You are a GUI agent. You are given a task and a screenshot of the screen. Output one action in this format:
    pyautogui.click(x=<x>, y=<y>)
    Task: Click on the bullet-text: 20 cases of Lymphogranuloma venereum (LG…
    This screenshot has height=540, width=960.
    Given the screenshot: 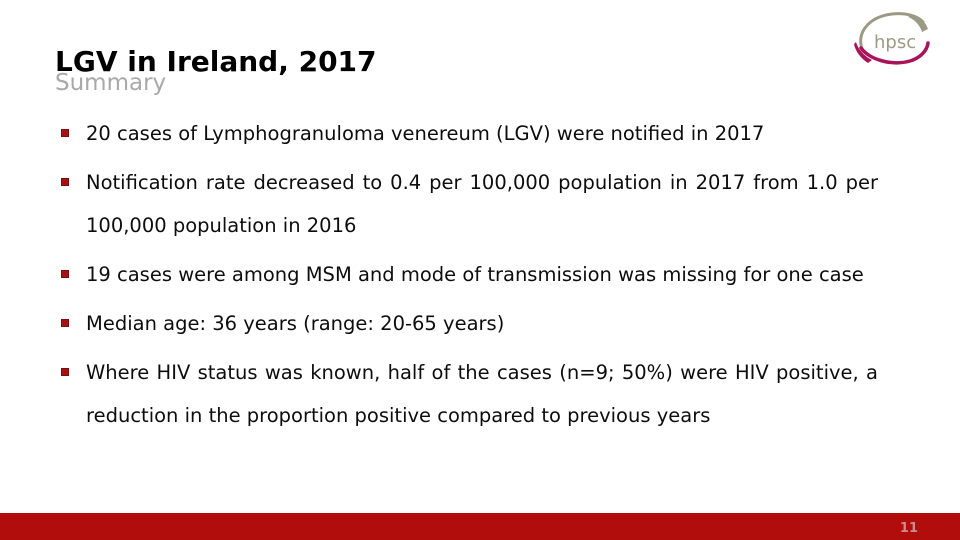 What is the action you would take?
    pyautogui.click(x=425, y=133)
    